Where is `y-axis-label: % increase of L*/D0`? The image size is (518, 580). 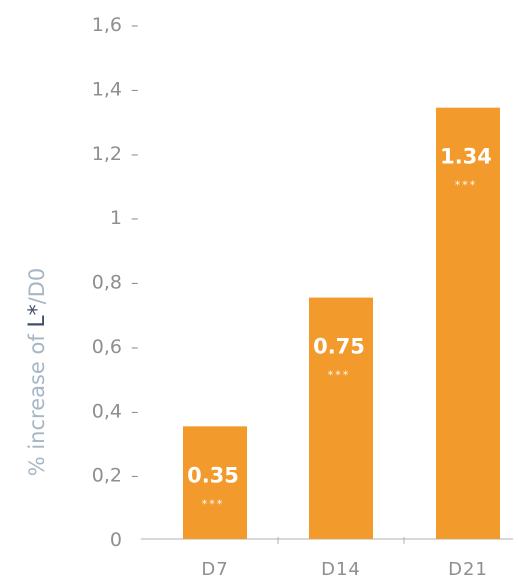 y-axis-label: % increase of L*/D0 is located at coordinates (37, 372).